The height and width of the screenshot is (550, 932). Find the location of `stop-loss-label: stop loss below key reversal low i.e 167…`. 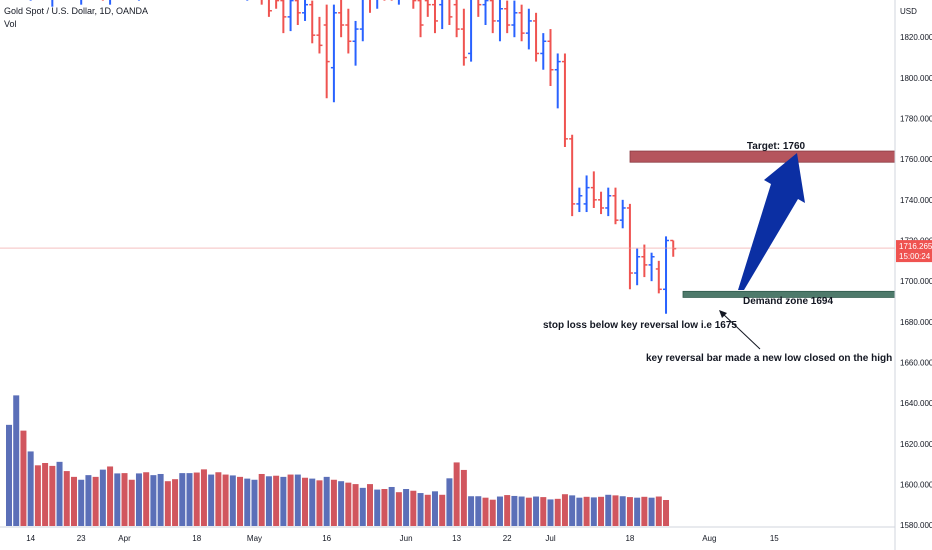

stop-loss-label: stop loss below key reversal low i.e 167… is located at coordinates (640, 325).